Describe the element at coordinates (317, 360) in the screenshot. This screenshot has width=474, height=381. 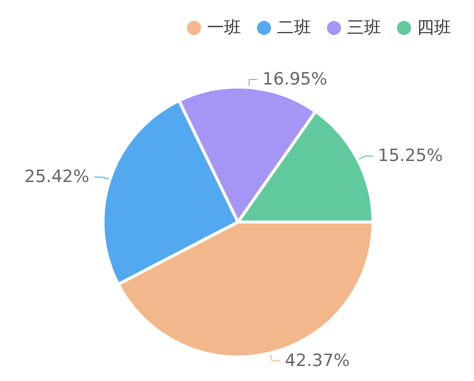
I see `data-label: 42.37%` at that location.